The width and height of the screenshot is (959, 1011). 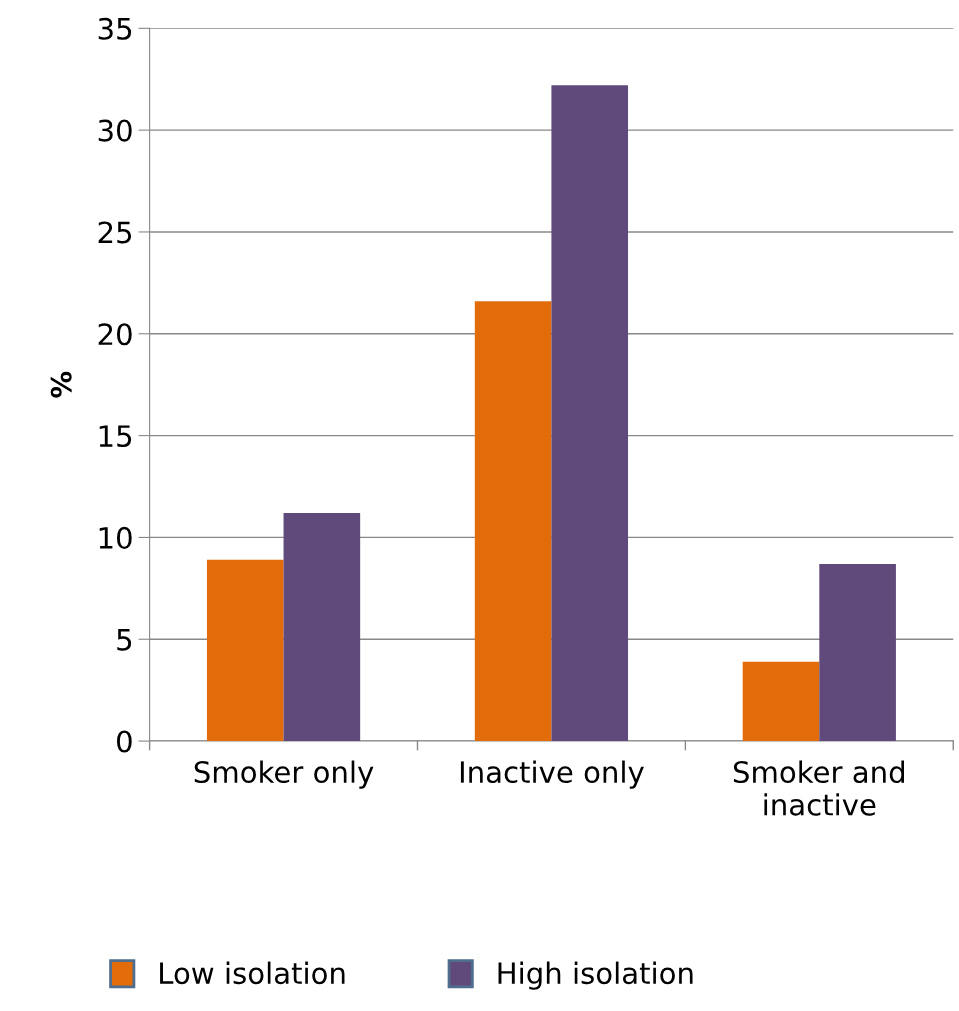 I want to click on y-tick-label: 35, so click(x=115, y=28).